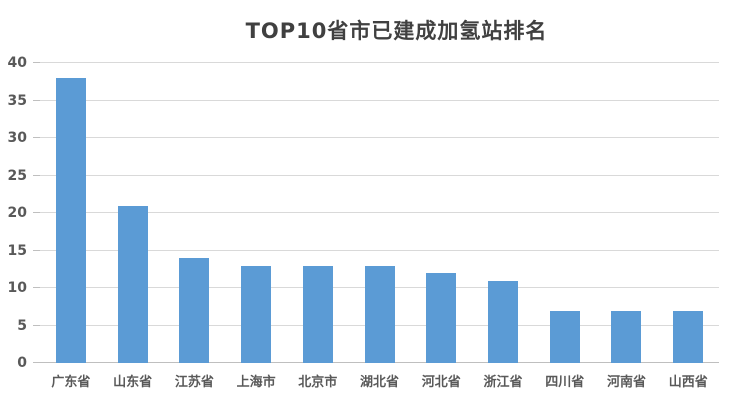 This screenshot has height=411, width=736. Describe the element at coordinates (194, 310) in the screenshot. I see `bar-江苏省` at that location.